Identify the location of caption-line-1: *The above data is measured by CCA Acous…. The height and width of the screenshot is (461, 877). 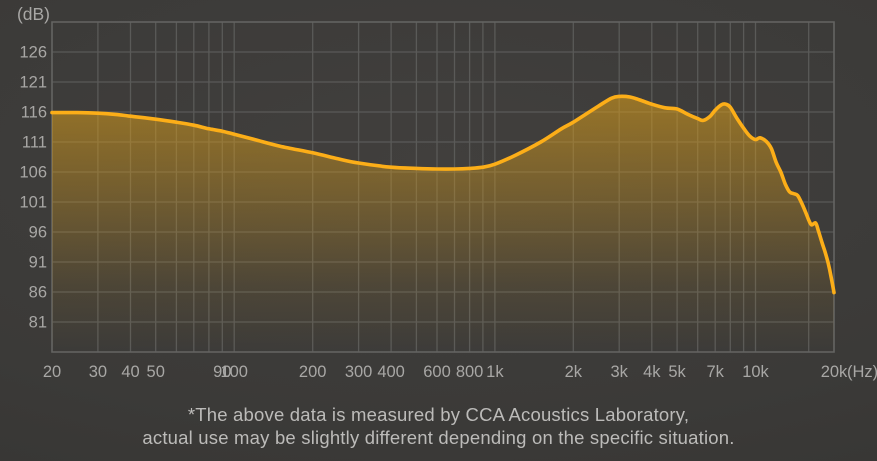
(438, 414).